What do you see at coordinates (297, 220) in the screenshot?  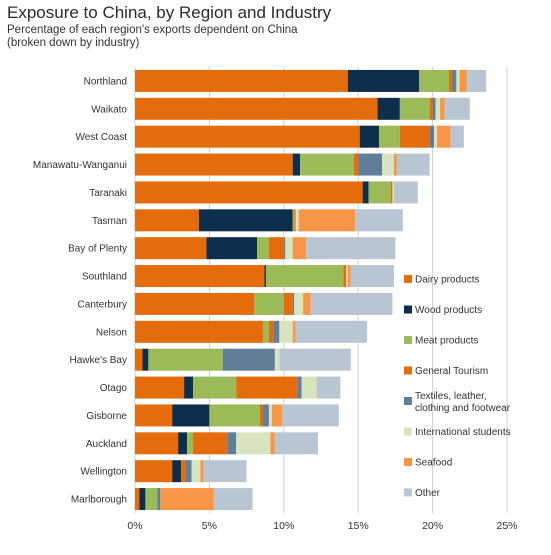 I see `bar-tasman-international-students` at bounding box center [297, 220].